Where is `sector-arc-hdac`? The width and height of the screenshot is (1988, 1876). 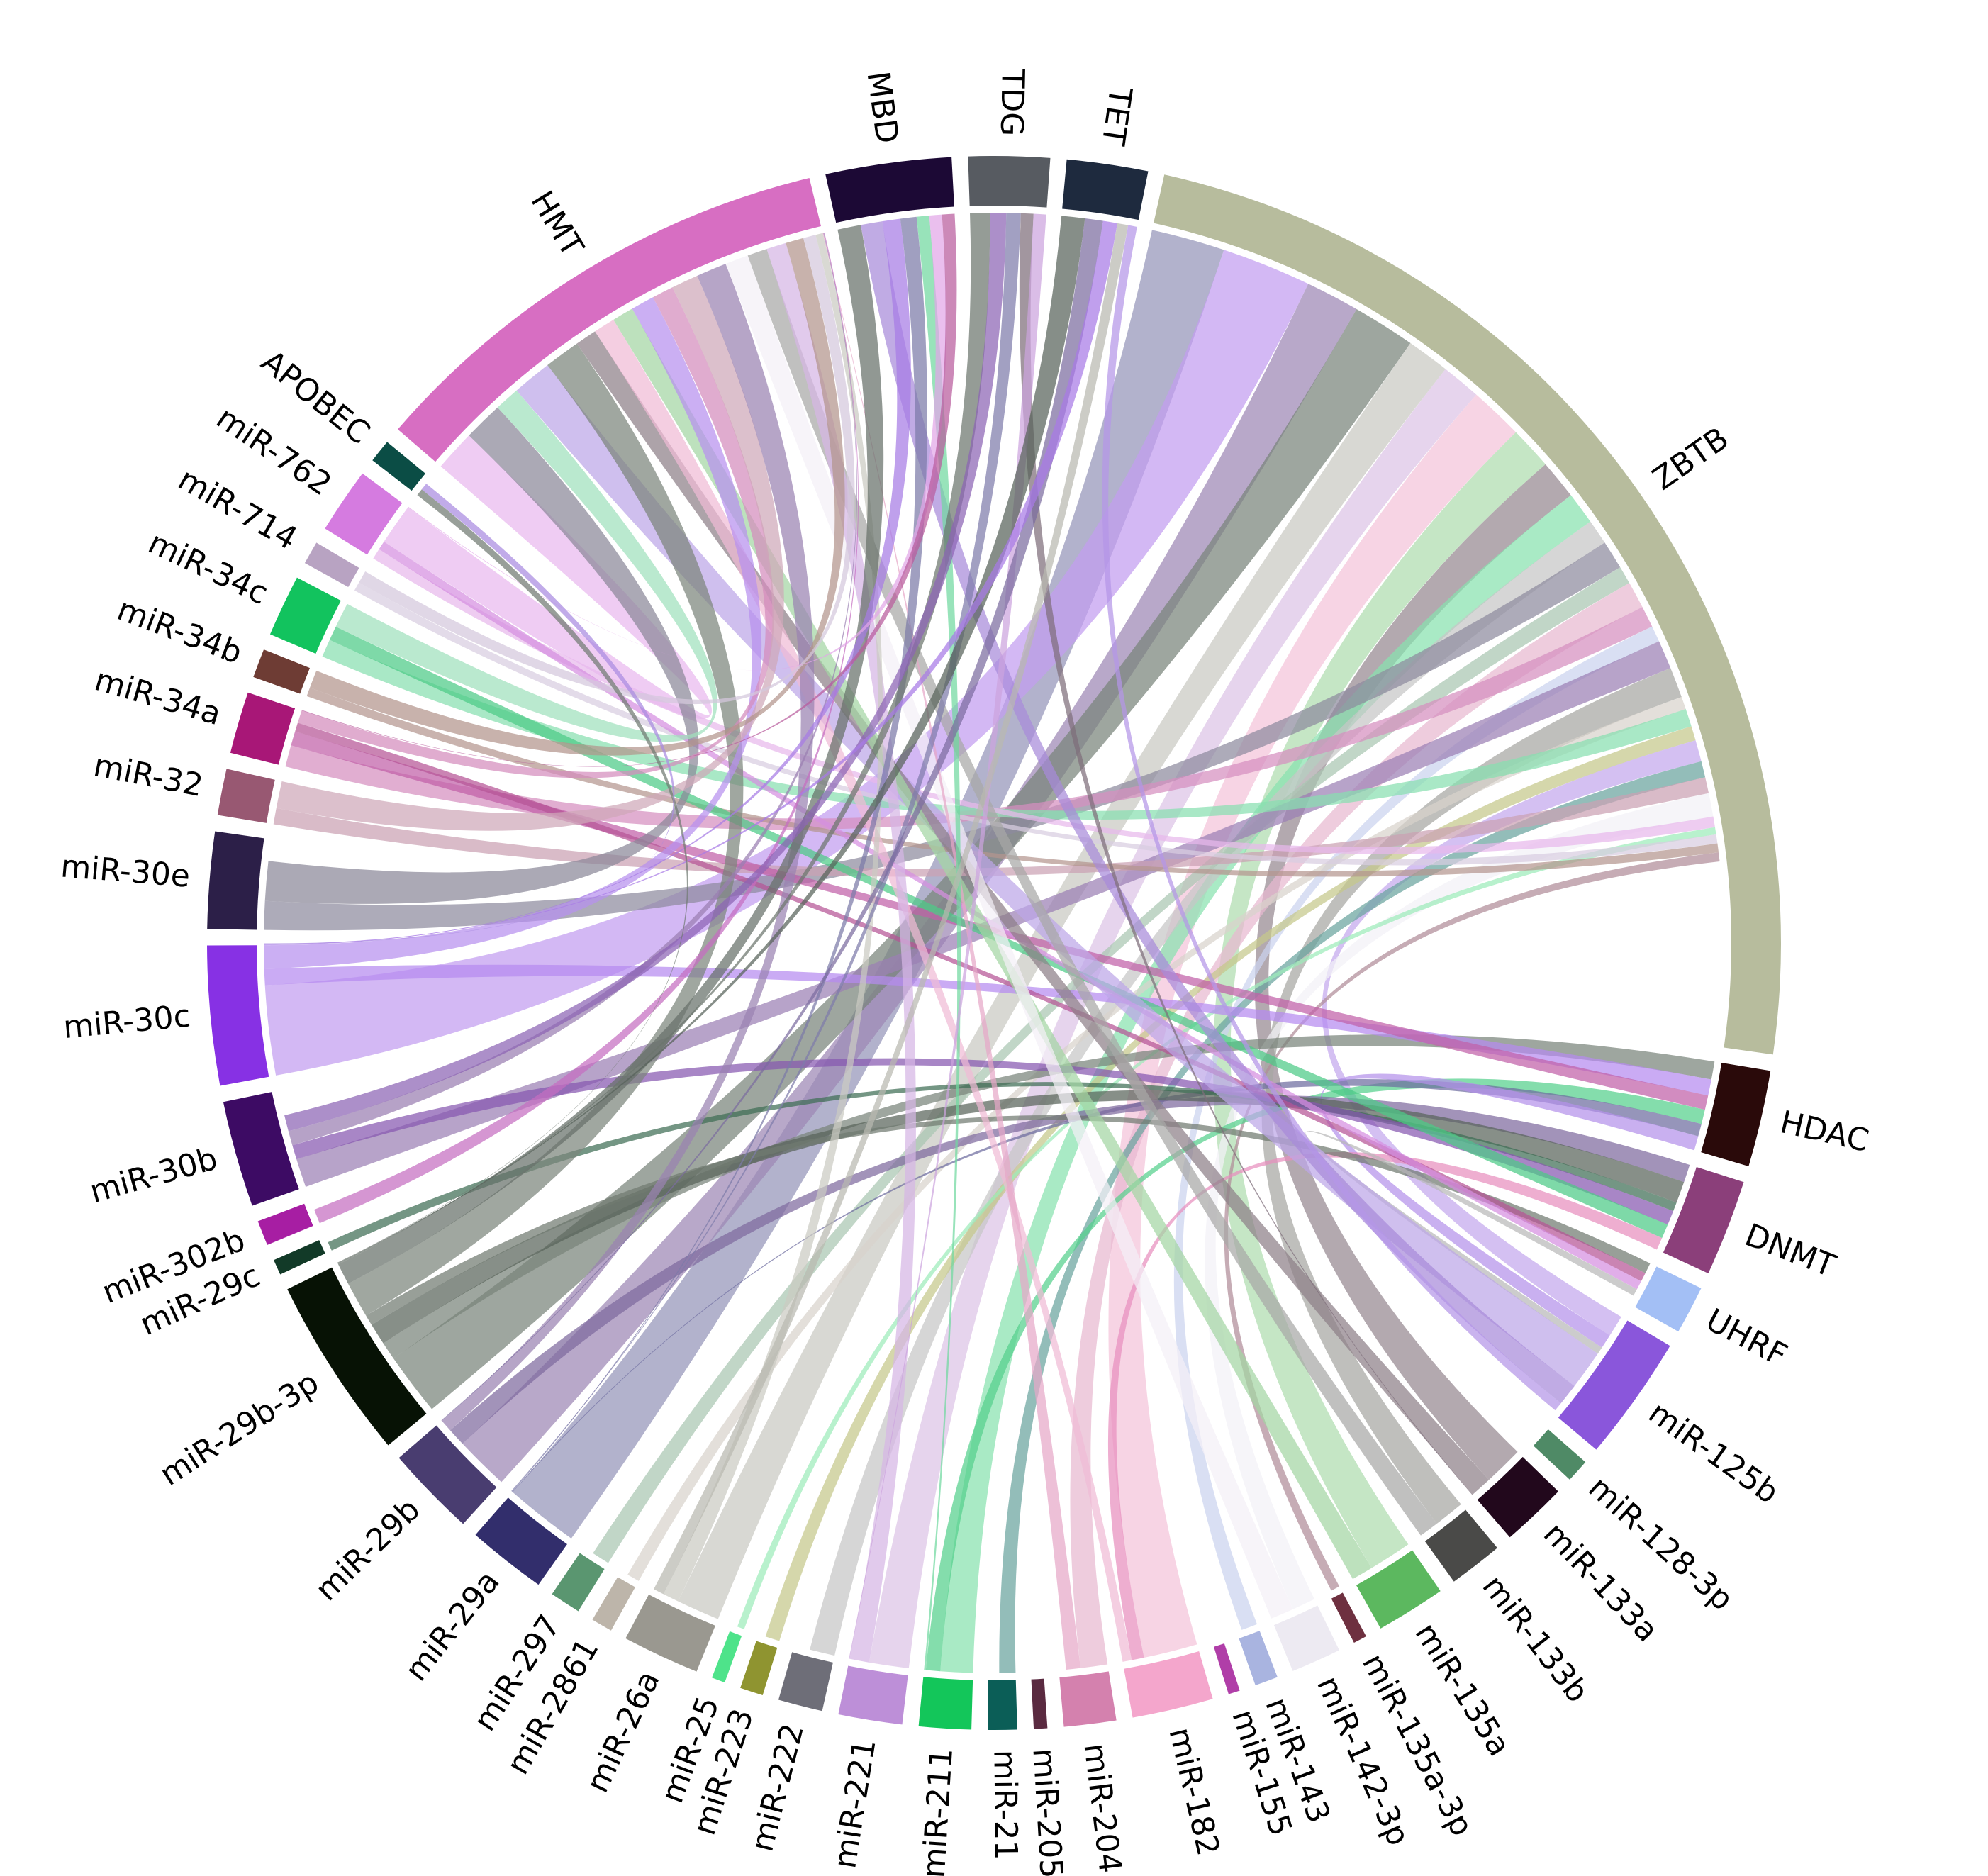
sector-arc-hdac is located at coordinates (1736, 1114).